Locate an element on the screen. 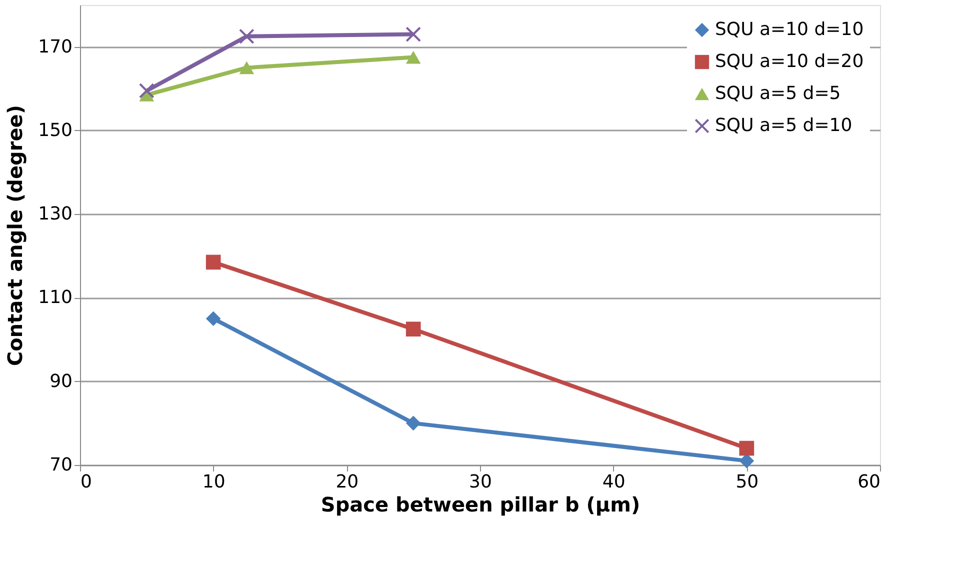  y-tick-label: 70 is located at coordinates (61, 465).